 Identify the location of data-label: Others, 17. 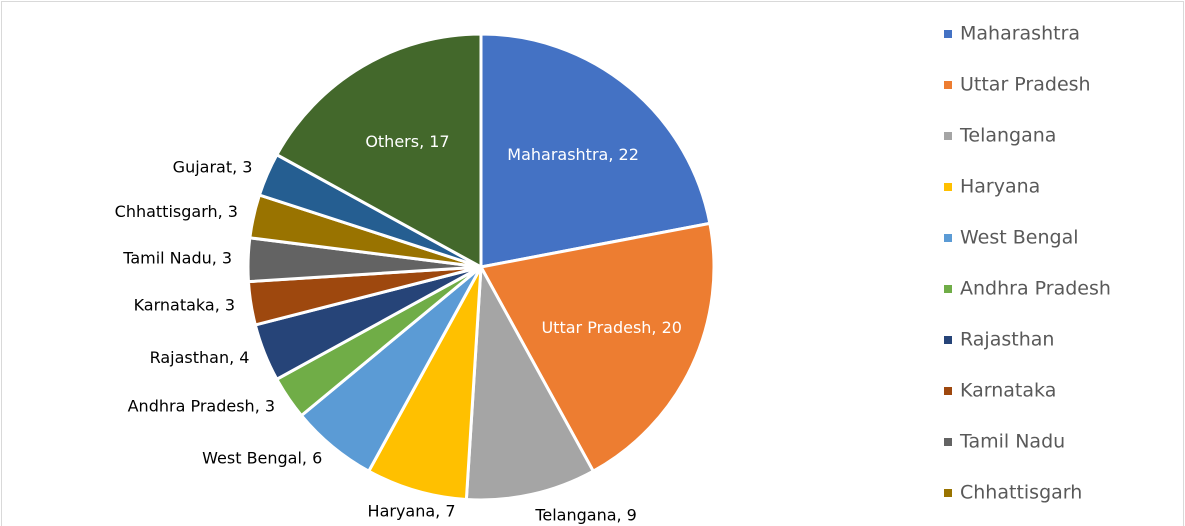
(407, 141).